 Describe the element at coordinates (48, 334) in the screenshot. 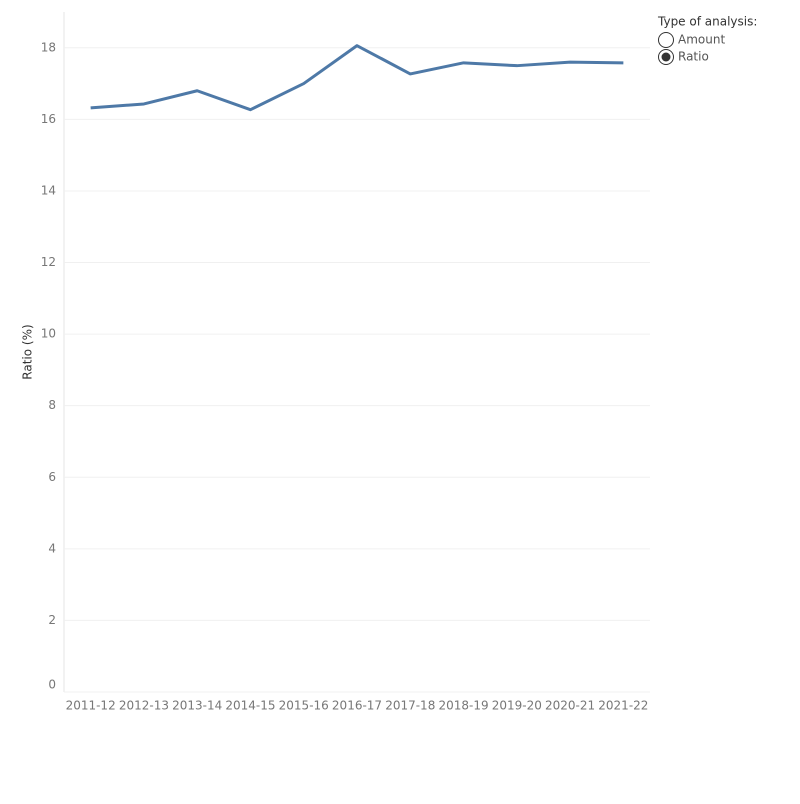

I see `y-tick-label: 10` at that location.